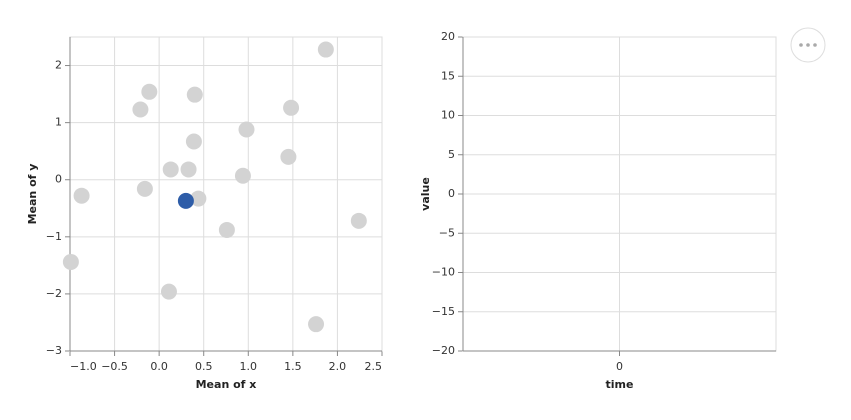 Image resolution: width=851 pixels, height=420 pixels. Describe the element at coordinates (338, 366) in the screenshot. I see `x-tick-label: 2.0` at that location.